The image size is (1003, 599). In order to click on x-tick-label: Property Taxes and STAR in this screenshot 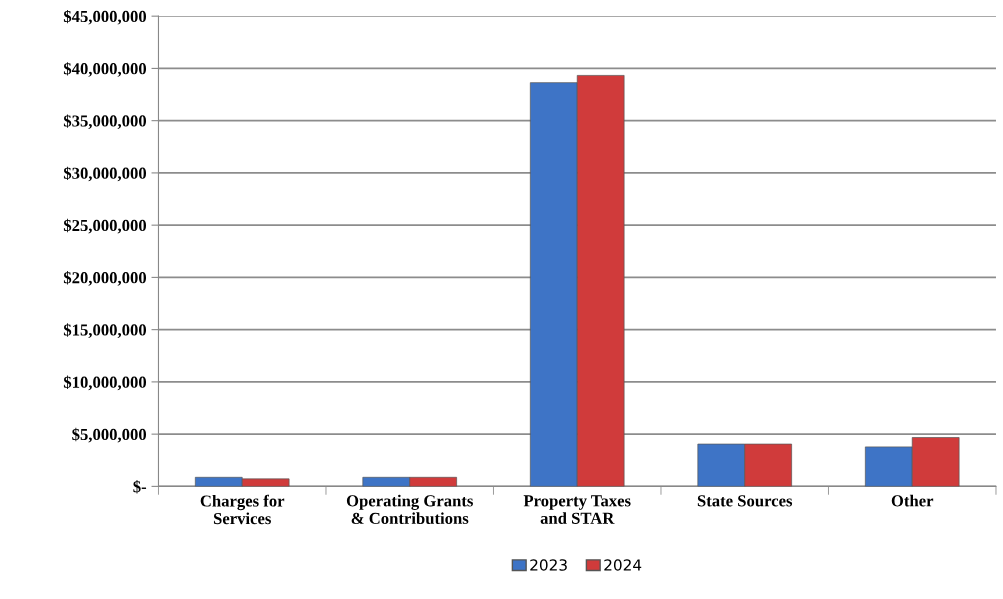, I will do `click(577, 509)`.